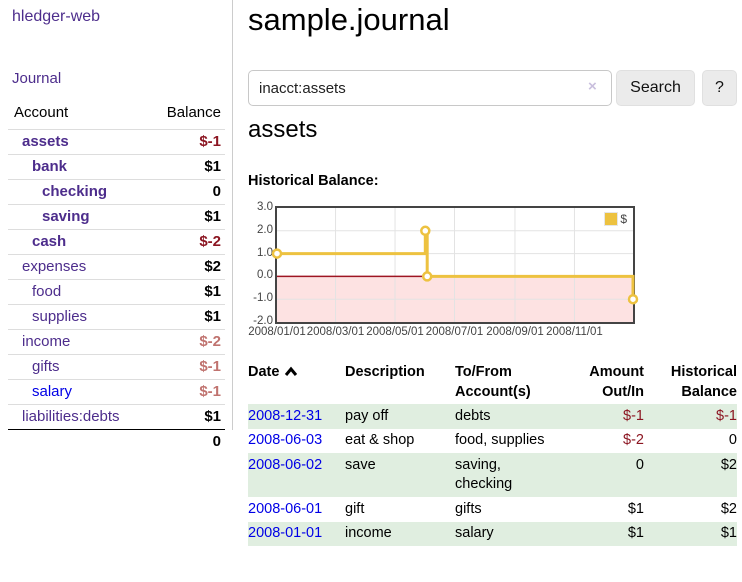  What do you see at coordinates (296, 382) in the screenshot?
I see `register-header-date: Date` at bounding box center [296, 382].